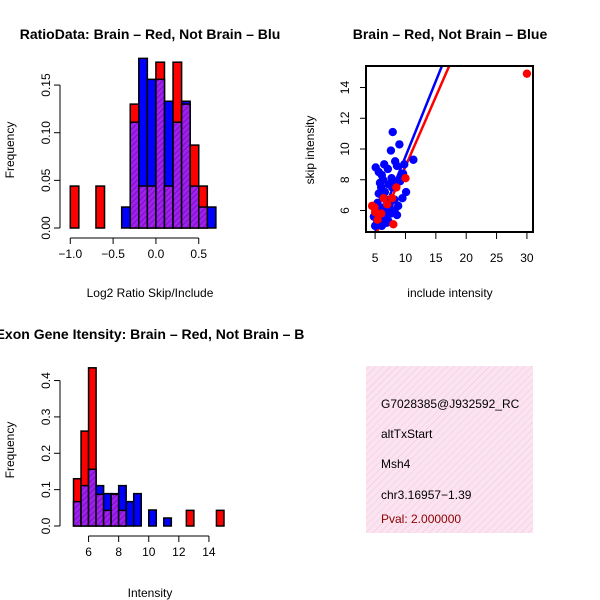 This screenshot has width=600, height=600. I want to click on scatter-y-tick-label: 14, so click(345, 88).